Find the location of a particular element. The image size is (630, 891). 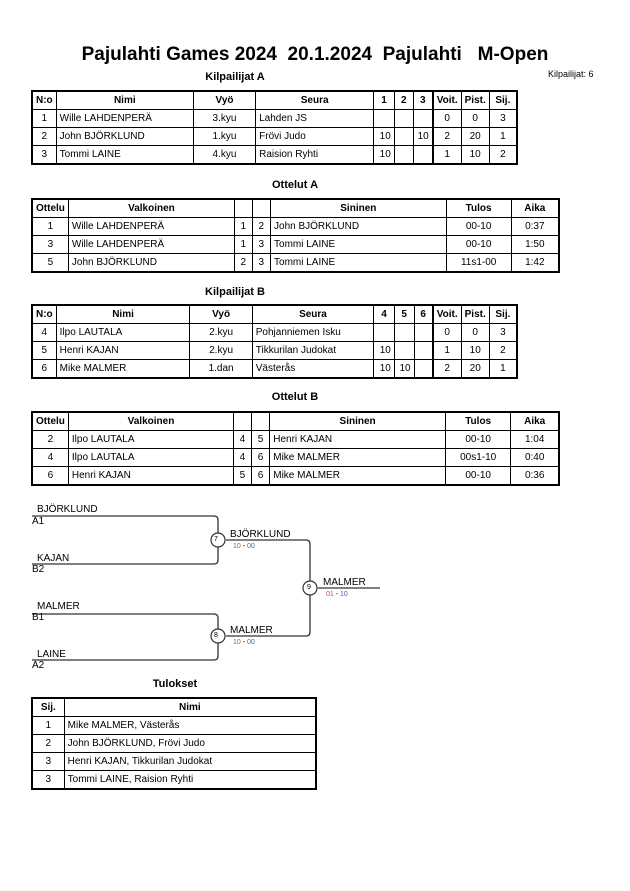

bracket-entry: KAJAN is located at coordinates (53, 558).